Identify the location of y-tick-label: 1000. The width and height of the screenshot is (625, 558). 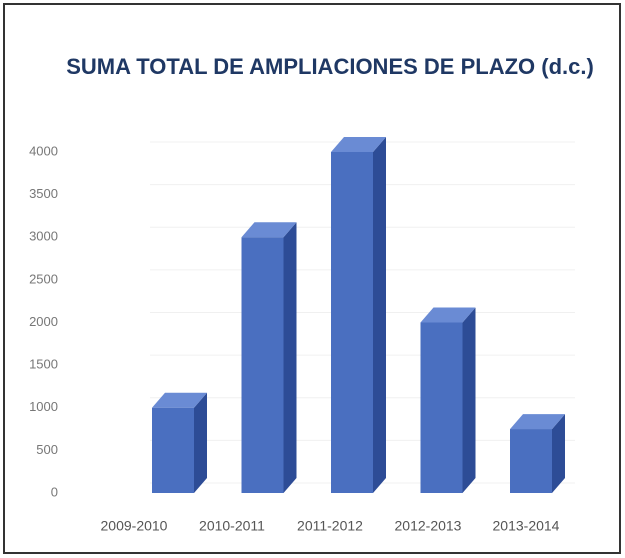
(43, 406).